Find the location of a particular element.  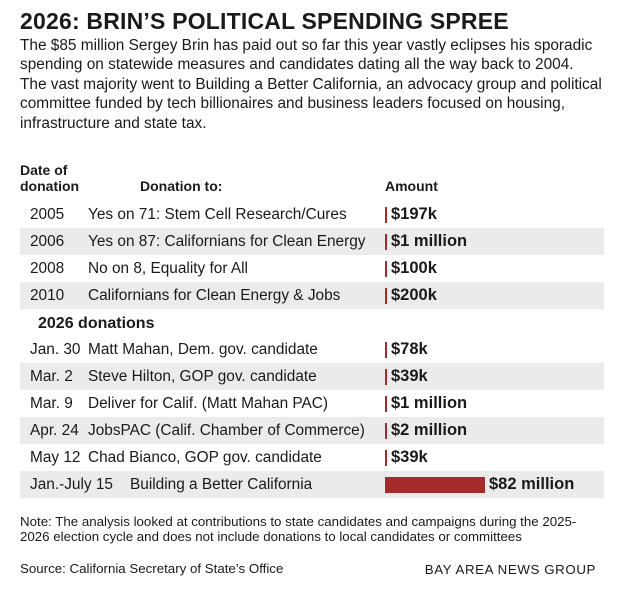

chart-title: 2026: BRIN’S POLITICAL SPENDING SPREE is located at coordinates (264, 21).